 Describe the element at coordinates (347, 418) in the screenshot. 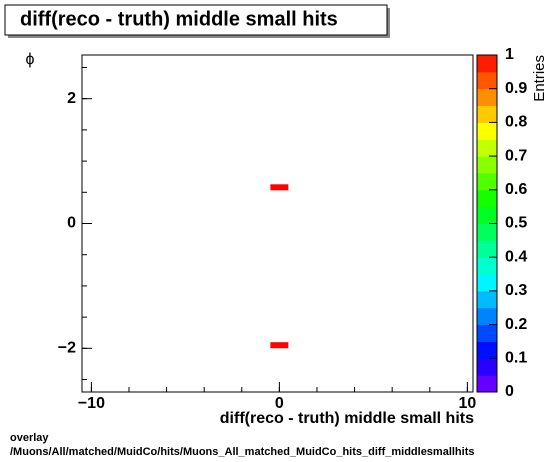

I see `x-axis-label: diff(reco - truth) middle small hits` at that location.